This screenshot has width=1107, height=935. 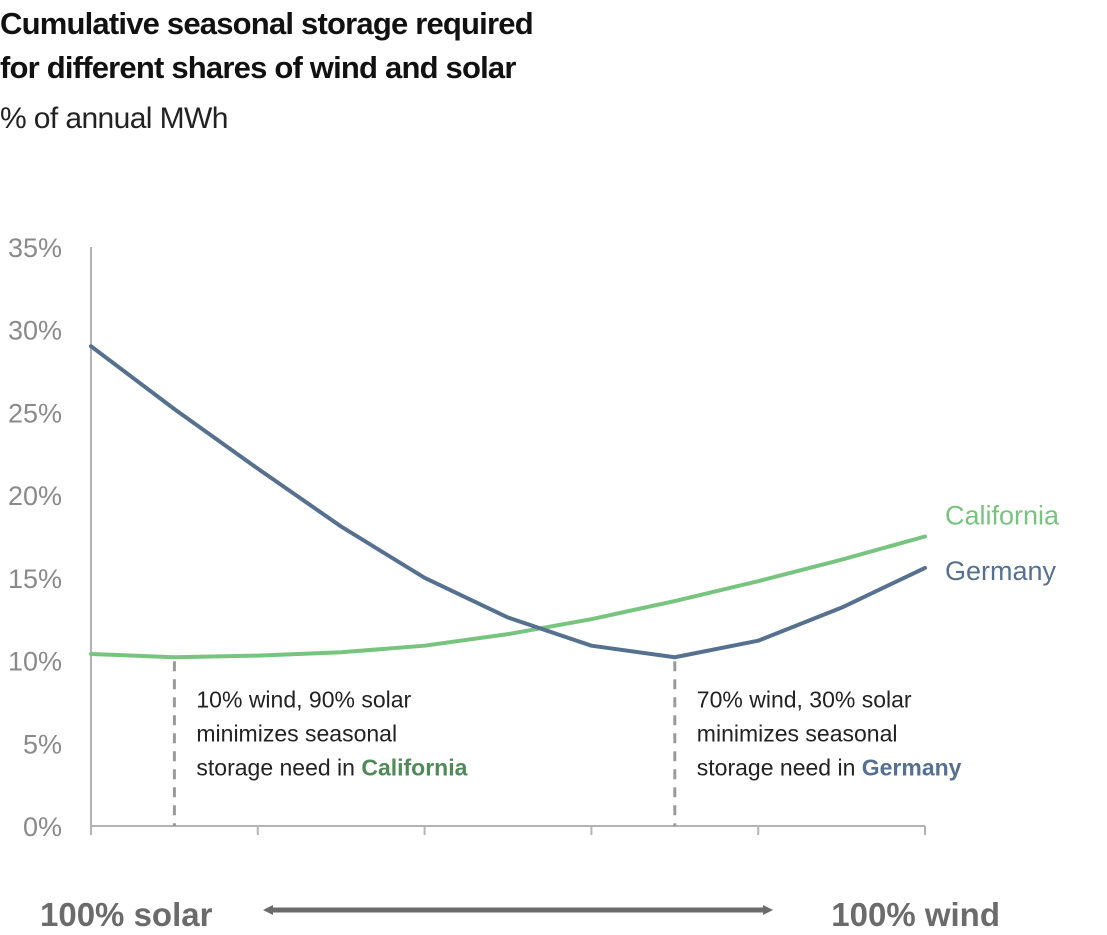 What do you see at coordinates (303, 699) in the screenshot?
I see `annotation-text-line: 10% wind, 90% solar` at bounding box center [303, 699].